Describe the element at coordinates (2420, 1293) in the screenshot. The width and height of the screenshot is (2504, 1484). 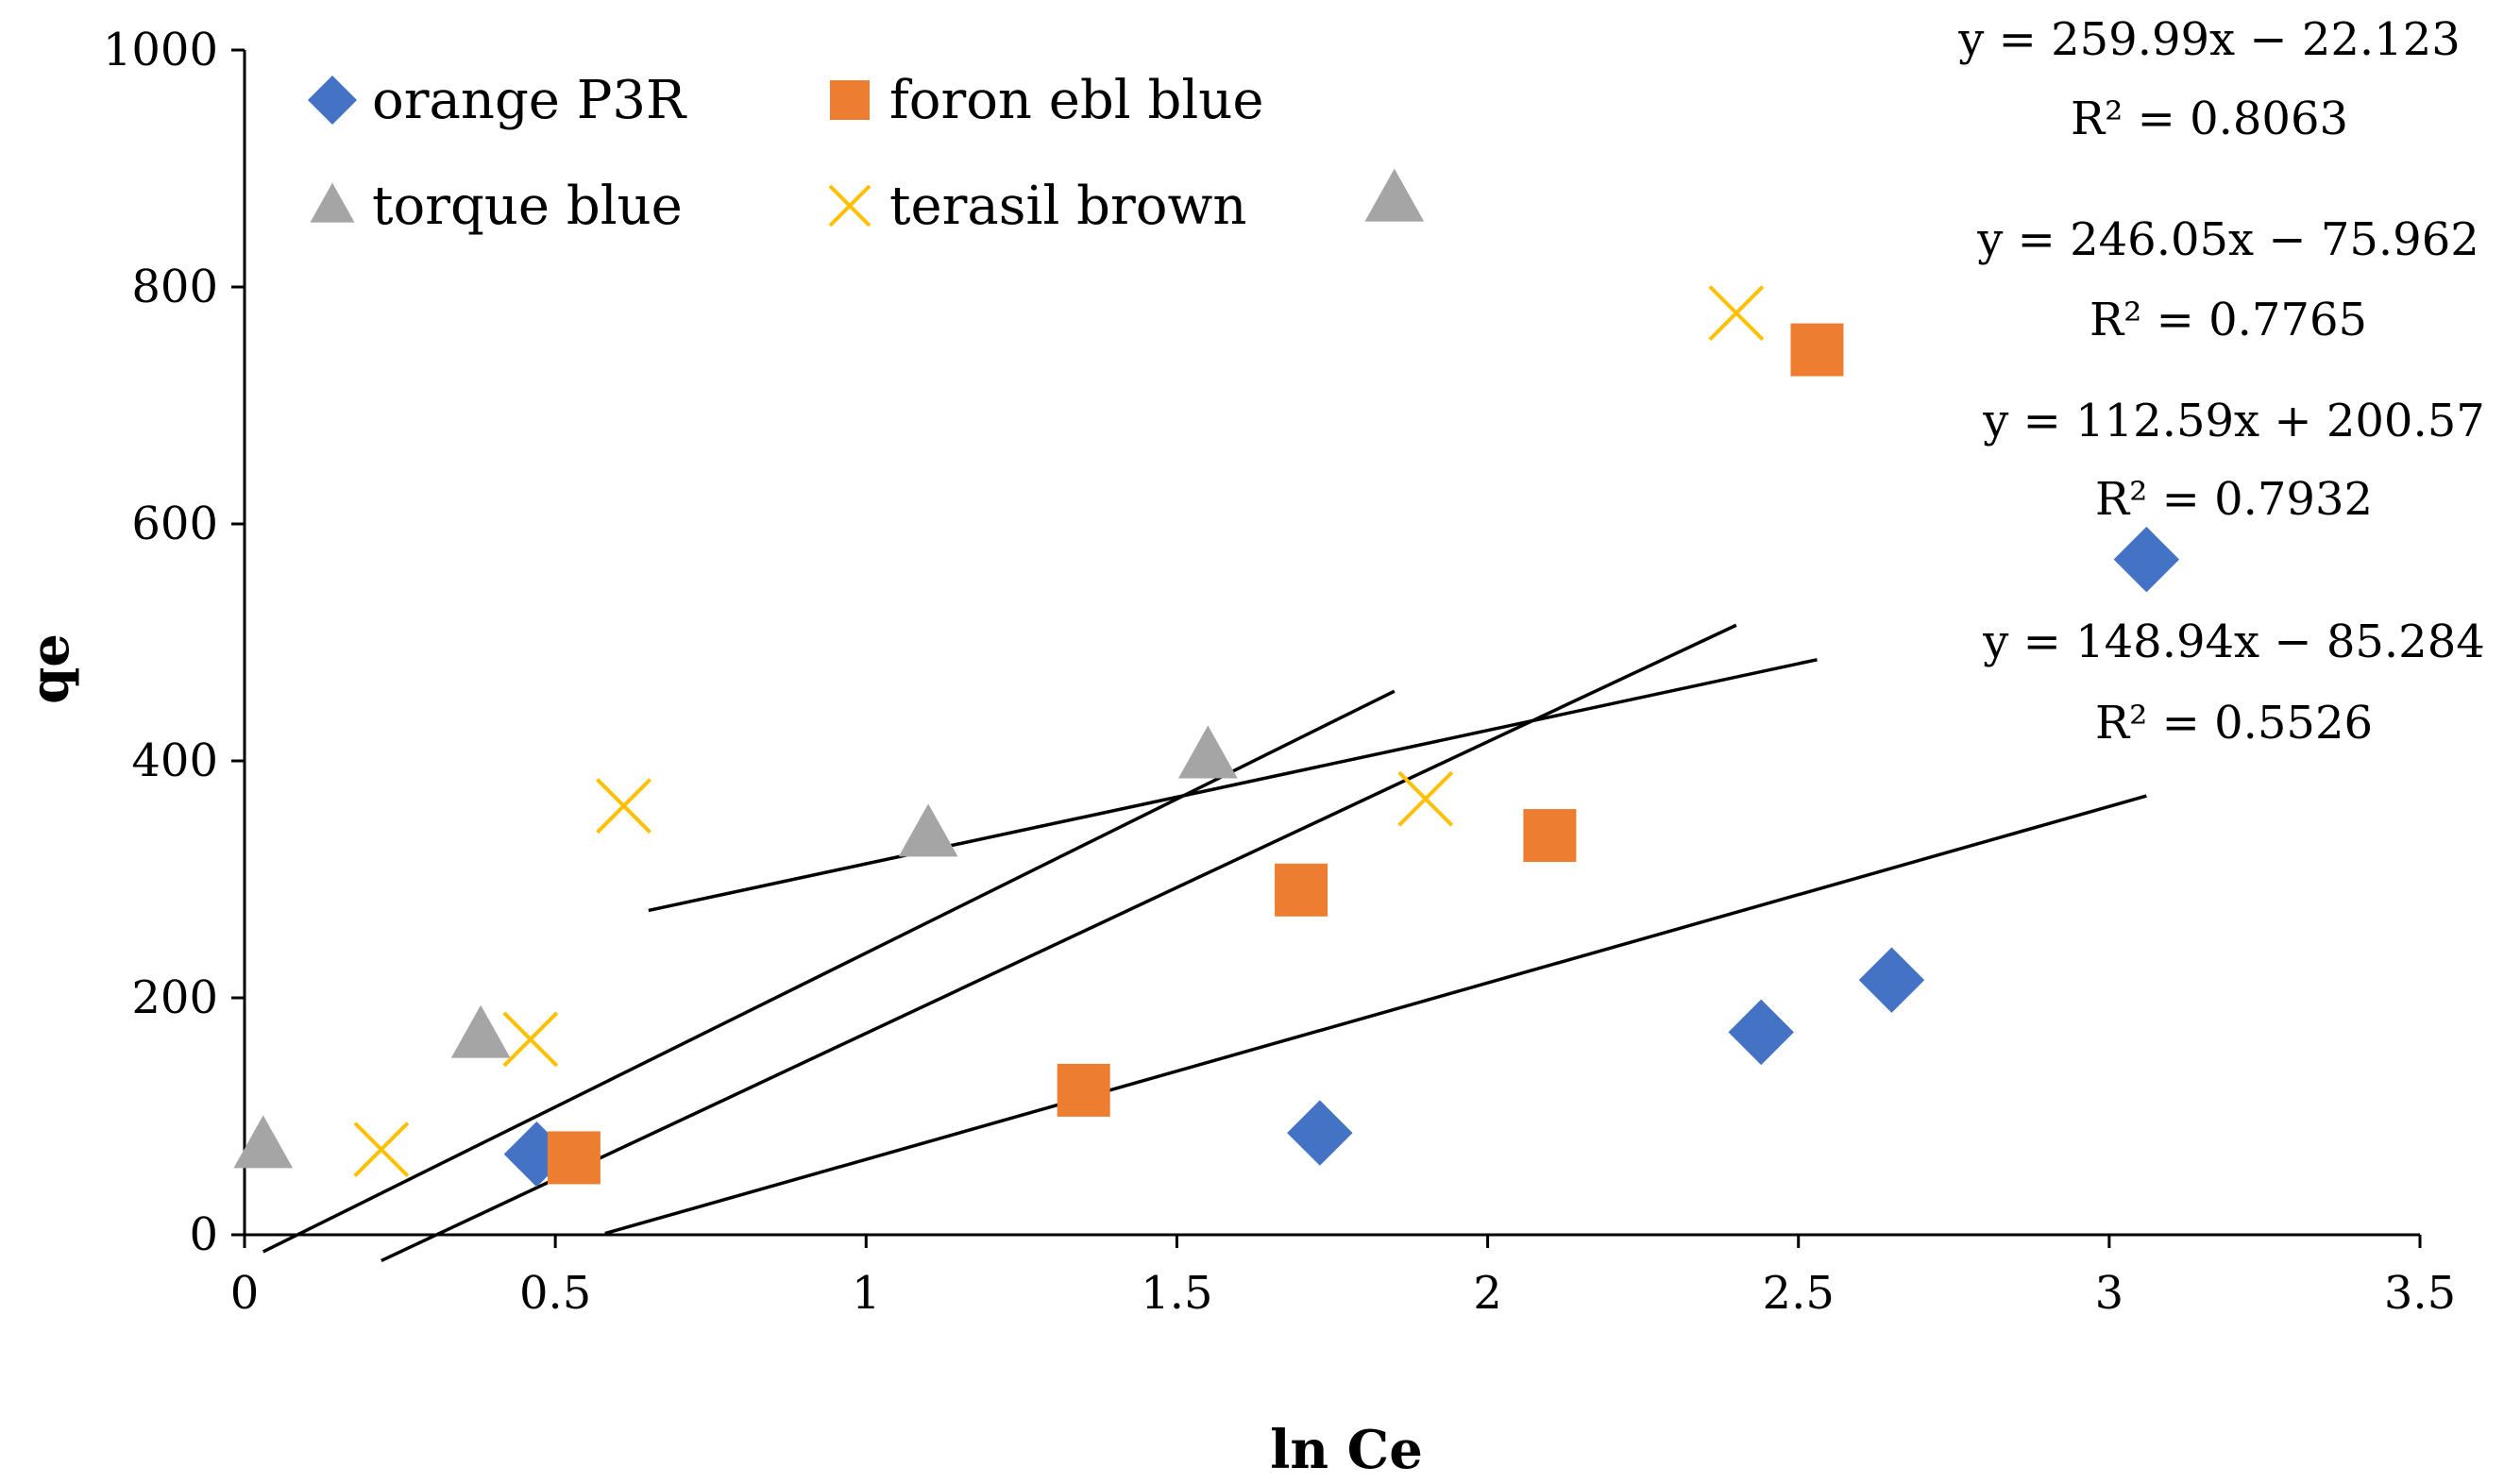
I see `x-tick-label: 3.5` at that location.